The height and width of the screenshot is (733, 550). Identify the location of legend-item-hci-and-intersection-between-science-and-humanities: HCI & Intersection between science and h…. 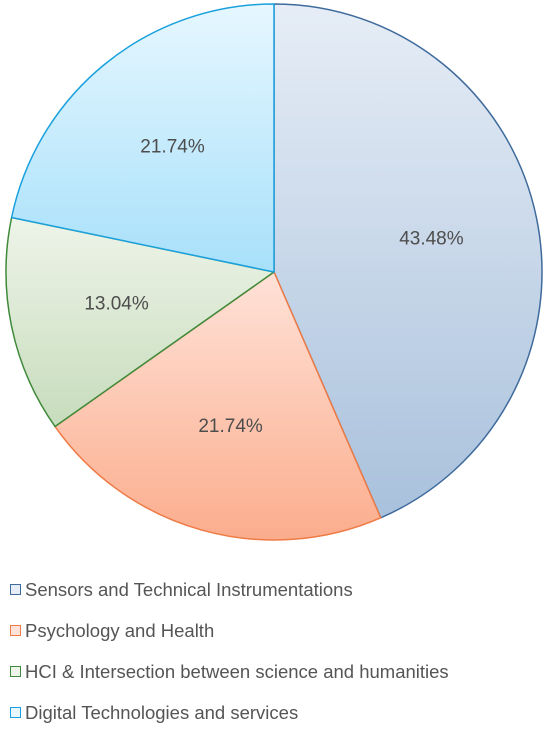
(229, 671).